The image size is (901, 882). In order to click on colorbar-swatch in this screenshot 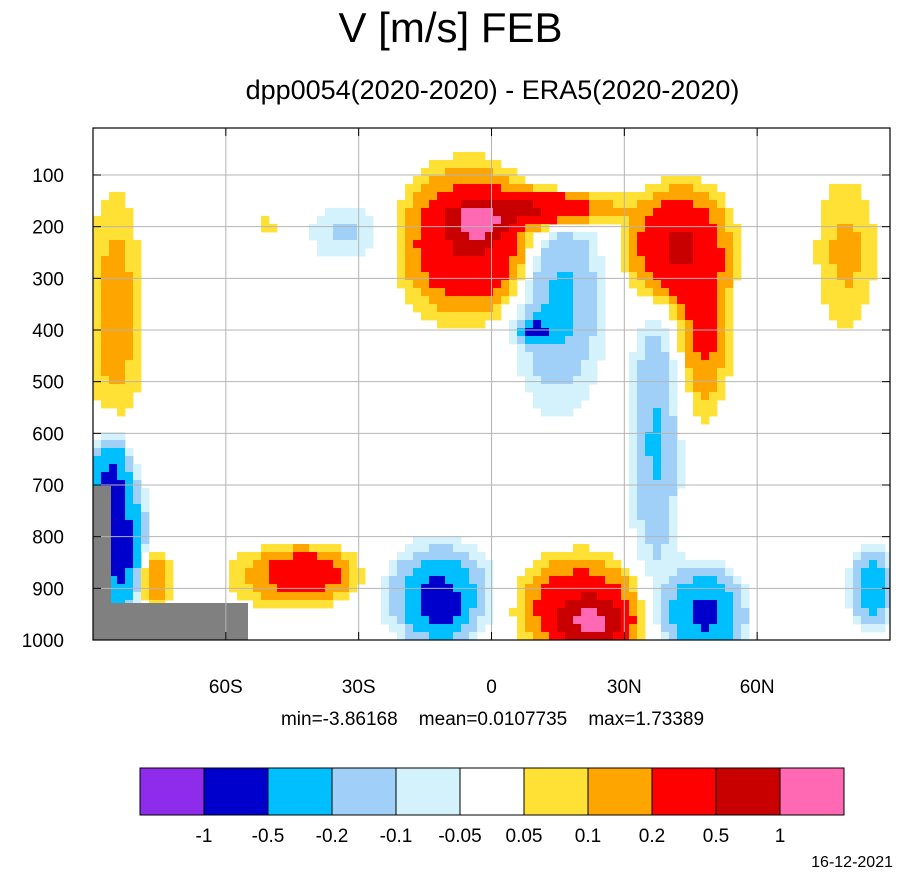, I will do `click(492, 791)`.